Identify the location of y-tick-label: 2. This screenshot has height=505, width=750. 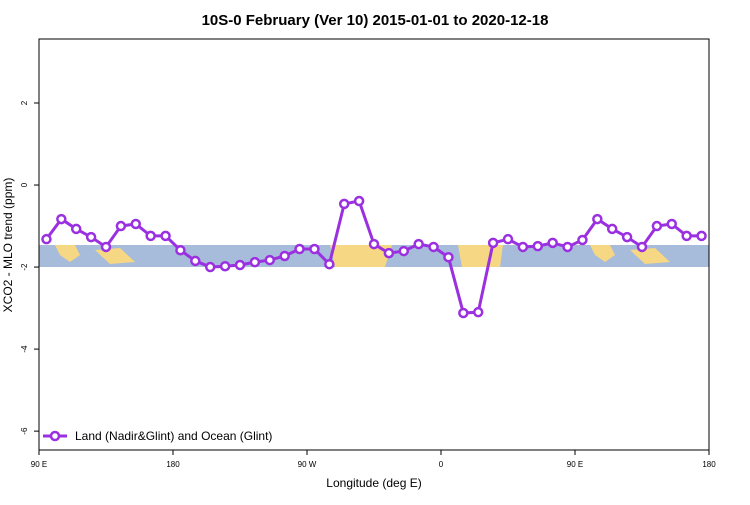
(24, 102).